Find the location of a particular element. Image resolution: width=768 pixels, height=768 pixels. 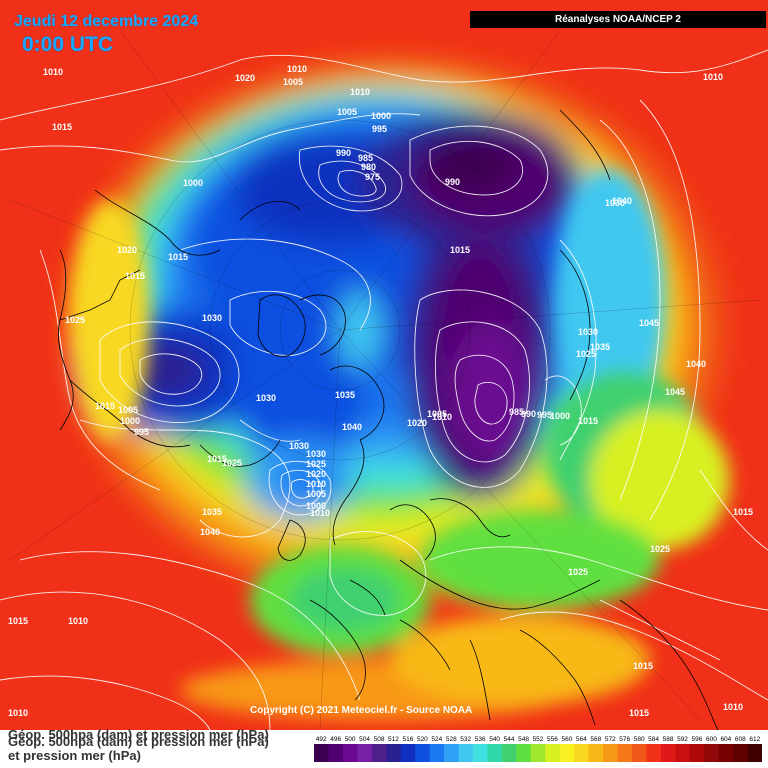

pressure-label: 975 is located at coordinates (372, 177).